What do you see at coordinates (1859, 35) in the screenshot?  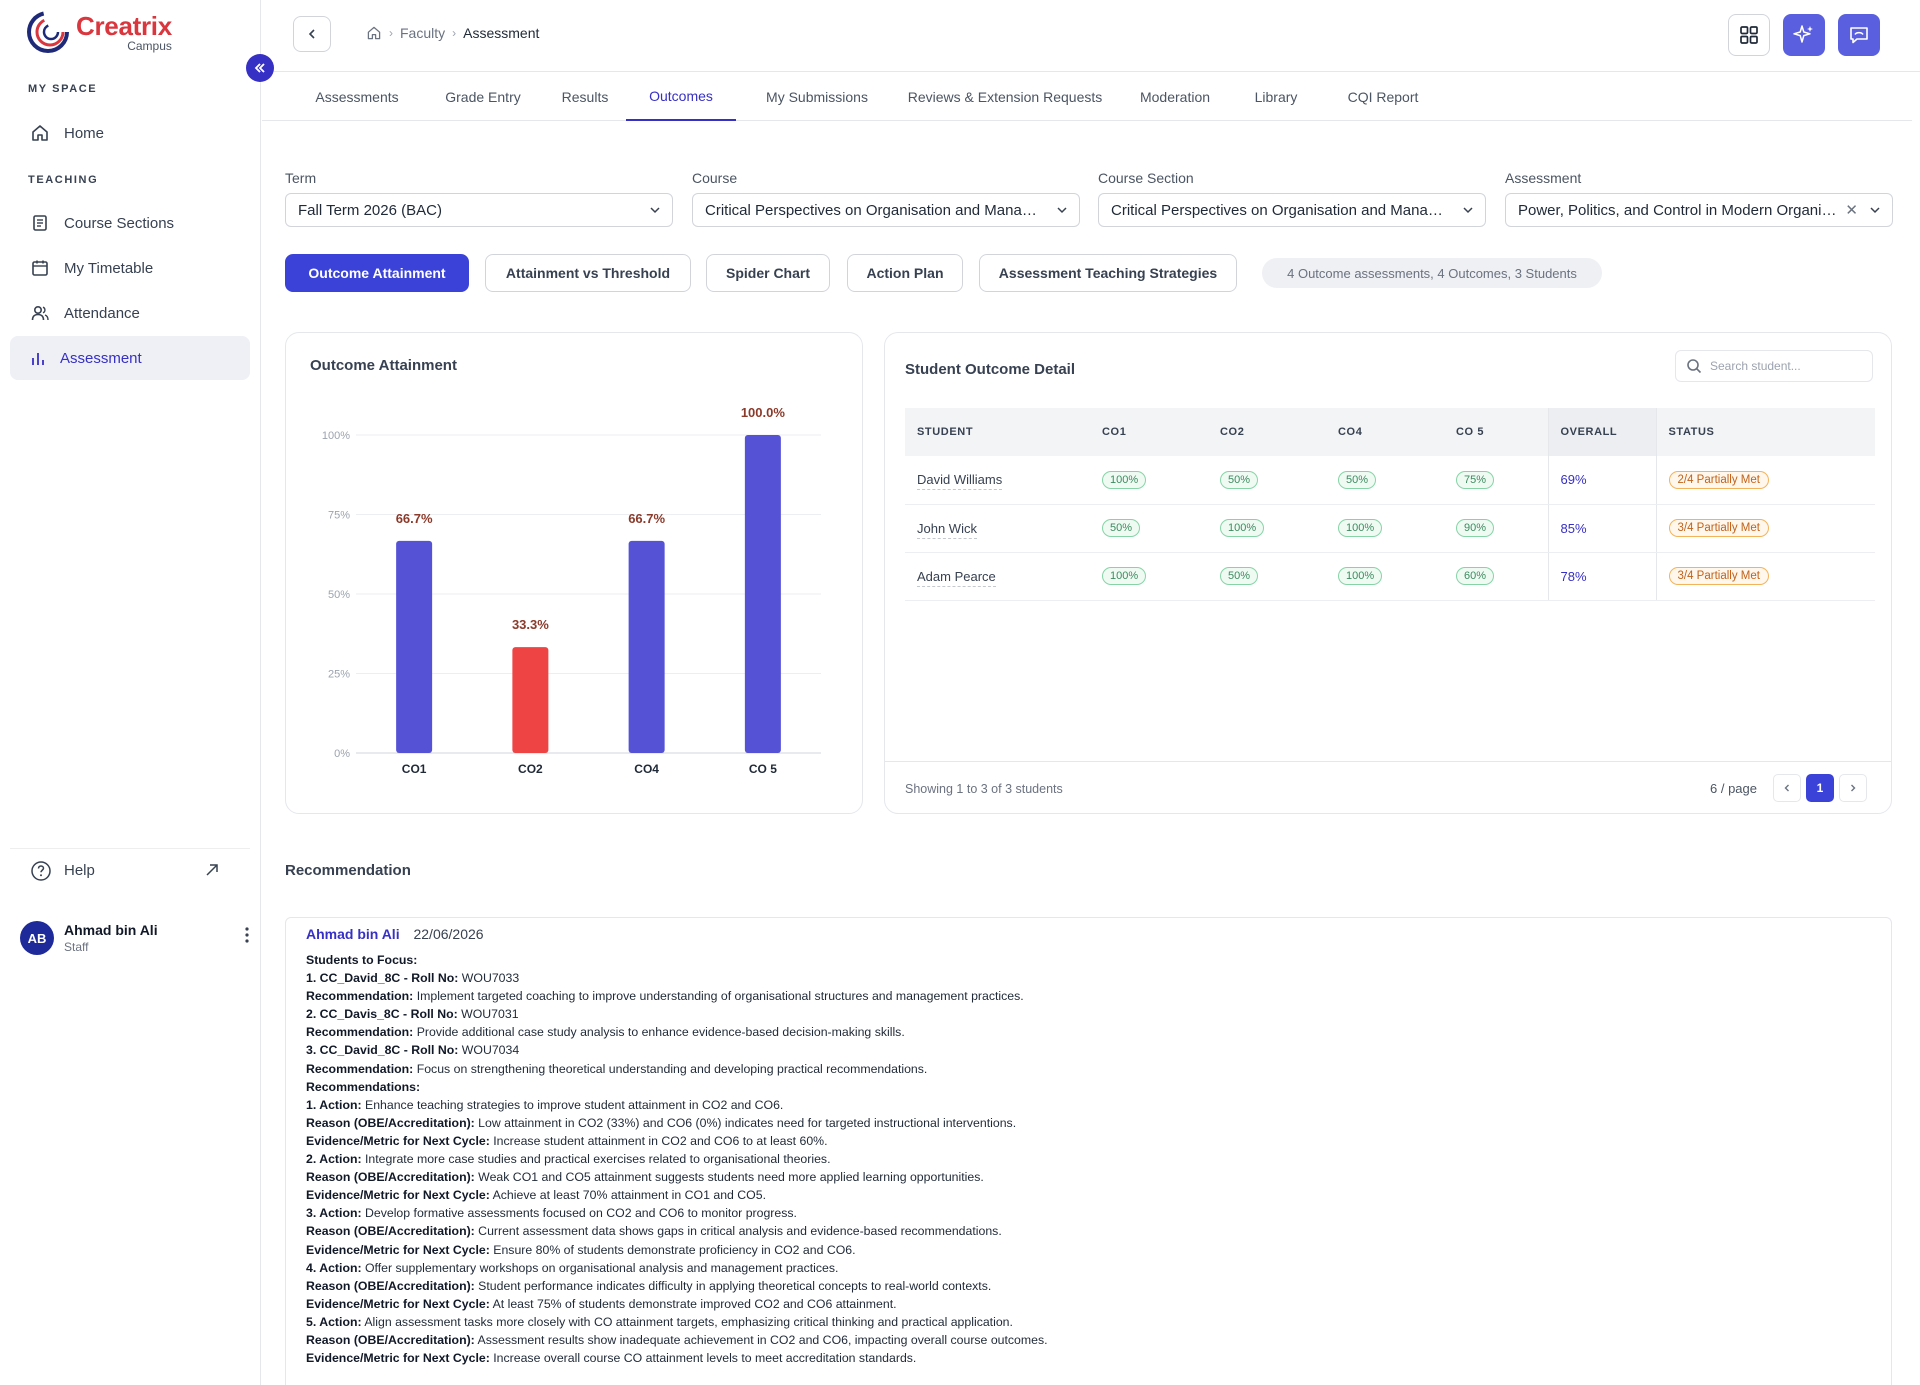 I see `chat-button` at bounding box center [1859, 35].